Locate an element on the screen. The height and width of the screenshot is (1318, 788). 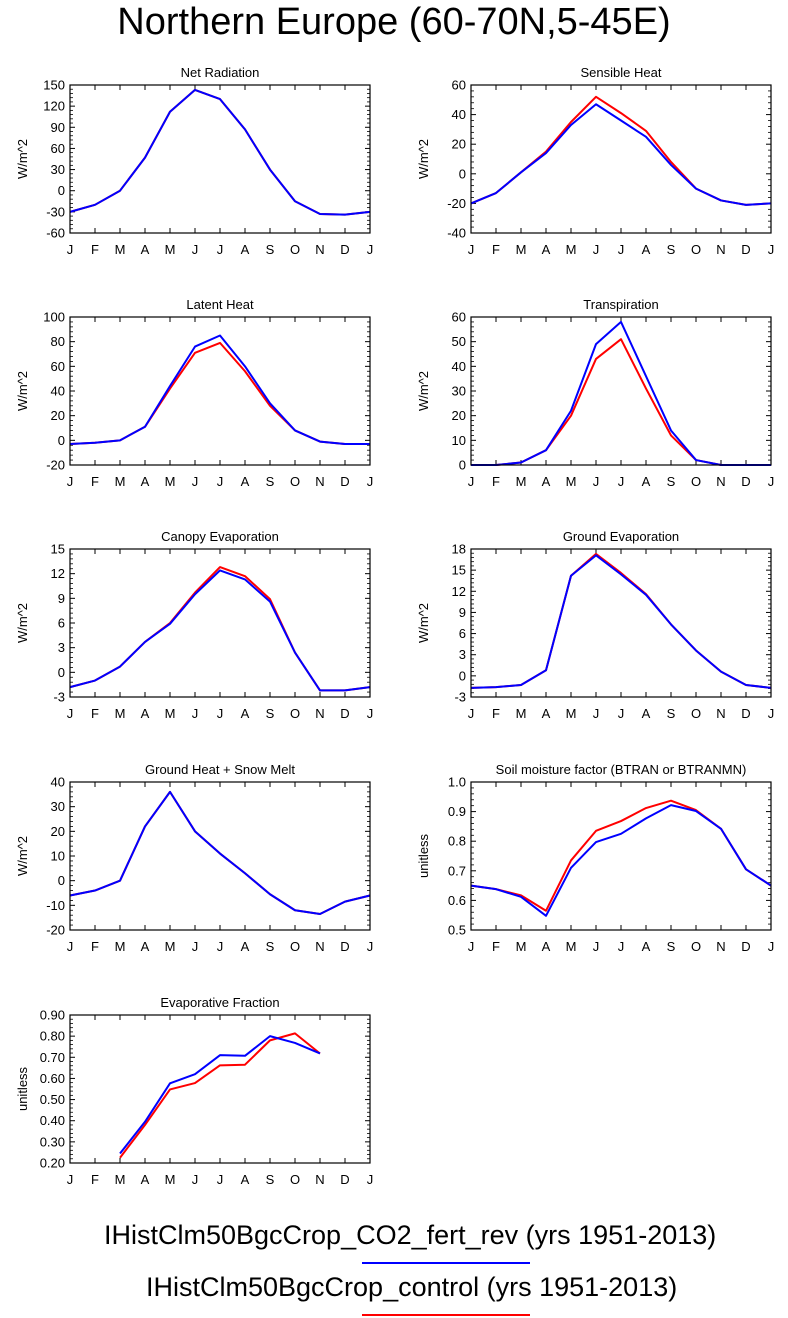
chart-title: Sensible Heat is located at coordinates (621, 72).